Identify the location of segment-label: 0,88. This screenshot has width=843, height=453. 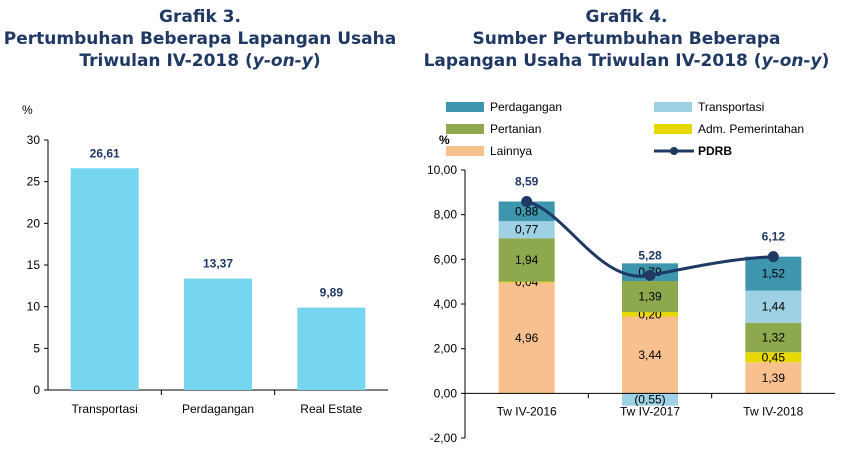
(527, 211).